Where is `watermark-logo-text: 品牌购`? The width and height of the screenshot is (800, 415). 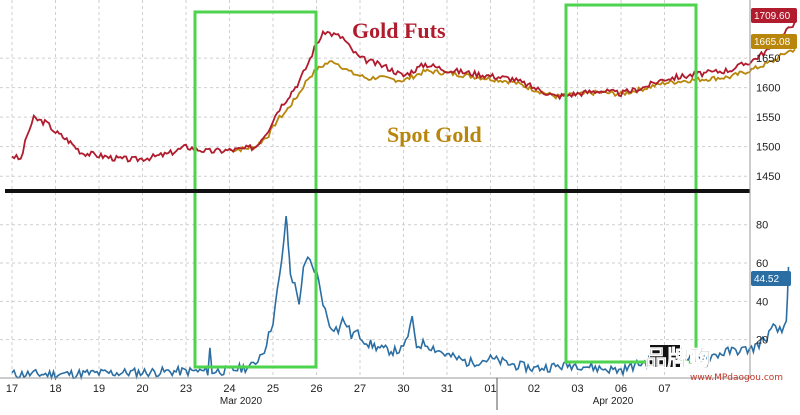
watermark-logo-text: 品牌购 is located at coordinates (678, 359).